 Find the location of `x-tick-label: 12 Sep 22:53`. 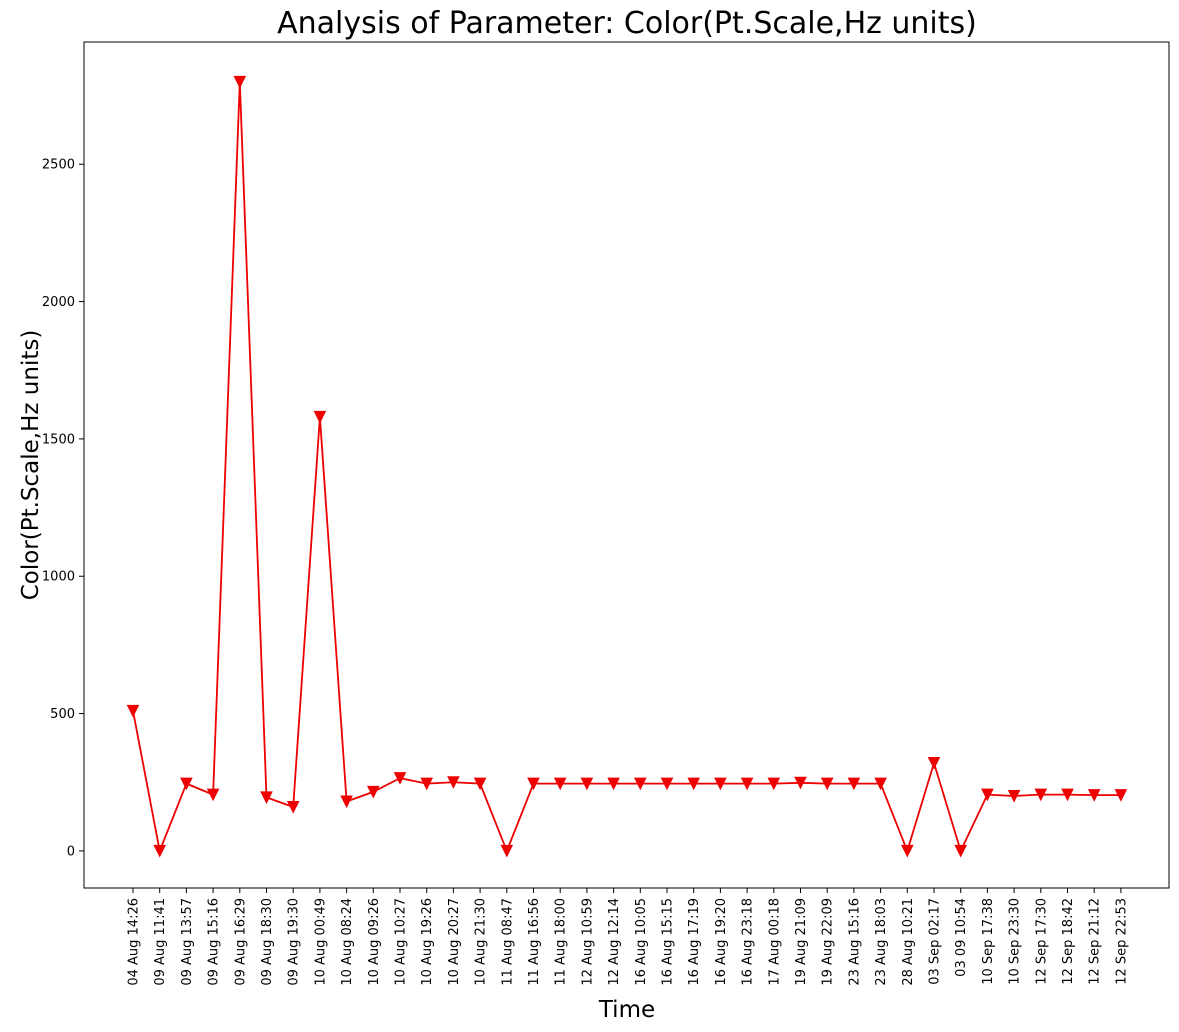

x-tick-label: 12 Sep 22:53 is located at coordinates (1121, 941).